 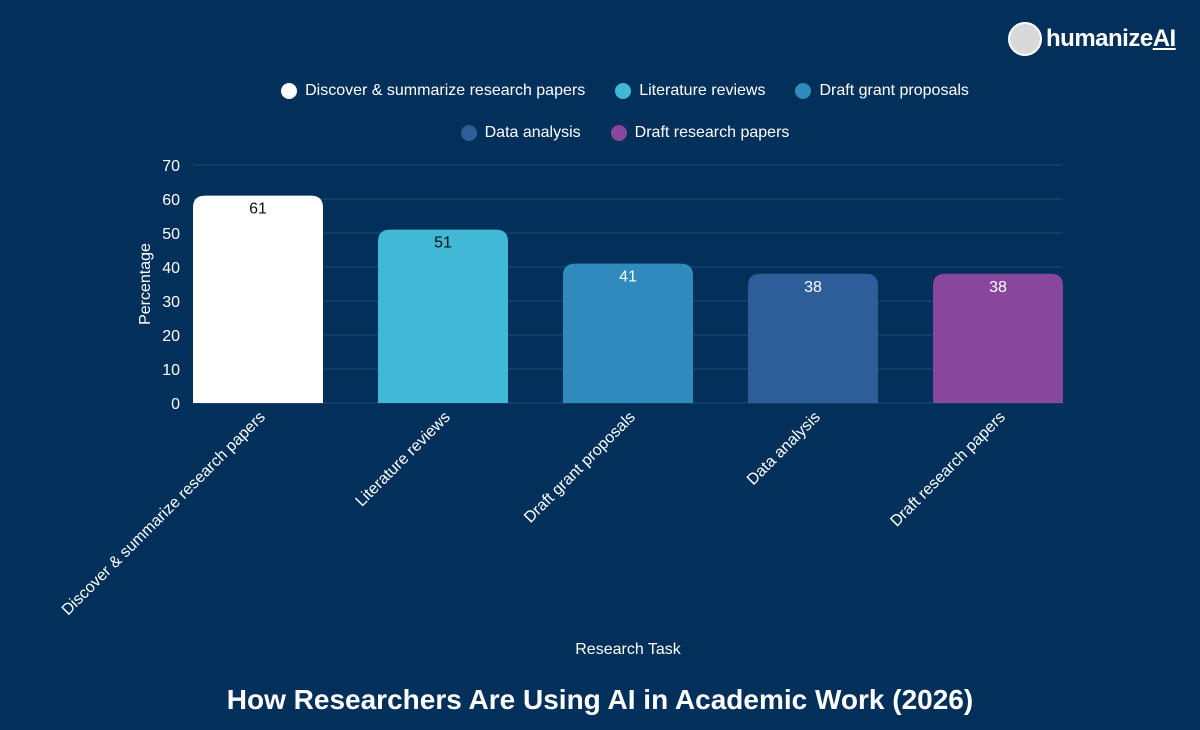 What do you see at coordinates (171, 166) in the screenshot?
I see `y-tick-label: 70` at bounding box center [171, 166].